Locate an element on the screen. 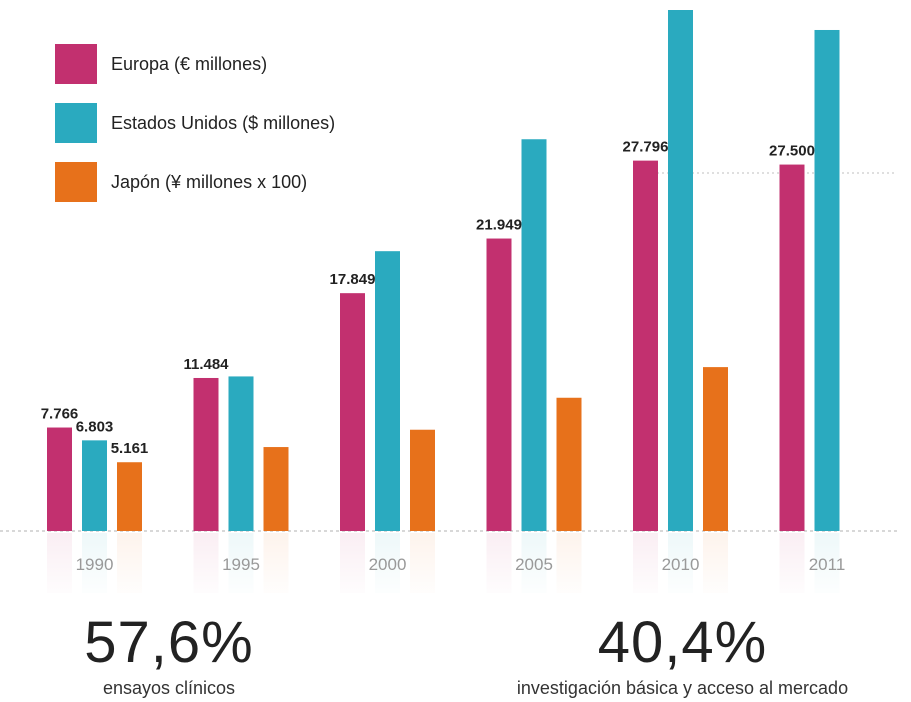  x-tick-label-2010: 2010 is located at coordinates (681, 564).